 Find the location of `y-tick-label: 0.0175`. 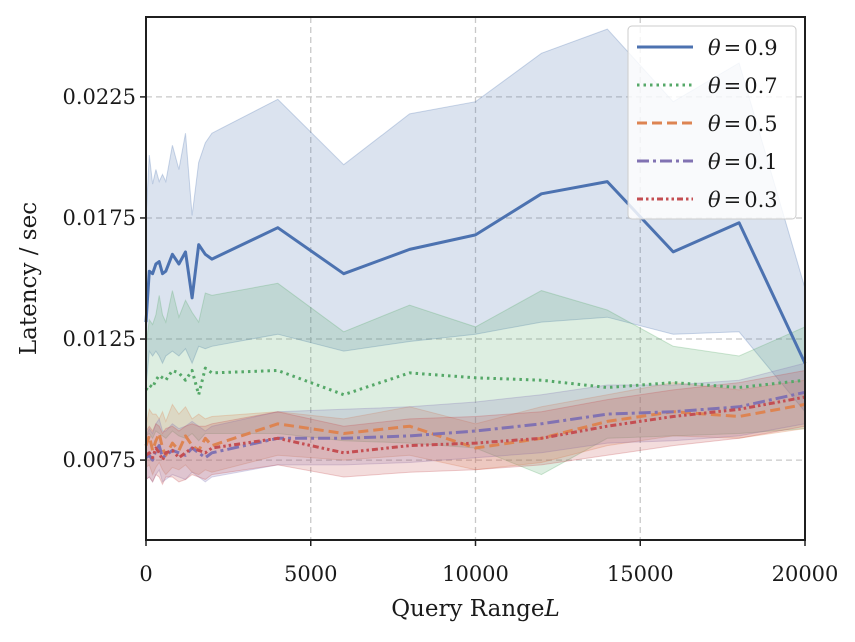

y-tick-label: 0.0175 is located at coordinates (99, 218).